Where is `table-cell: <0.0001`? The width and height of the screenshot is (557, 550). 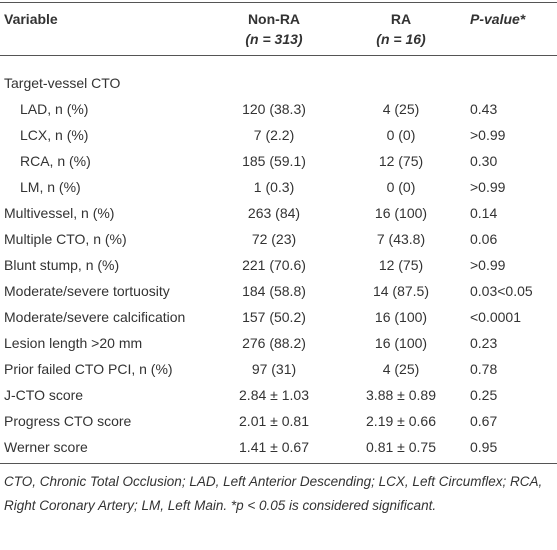 table-cell: <0.0001 is located at coordinates (495, 317).